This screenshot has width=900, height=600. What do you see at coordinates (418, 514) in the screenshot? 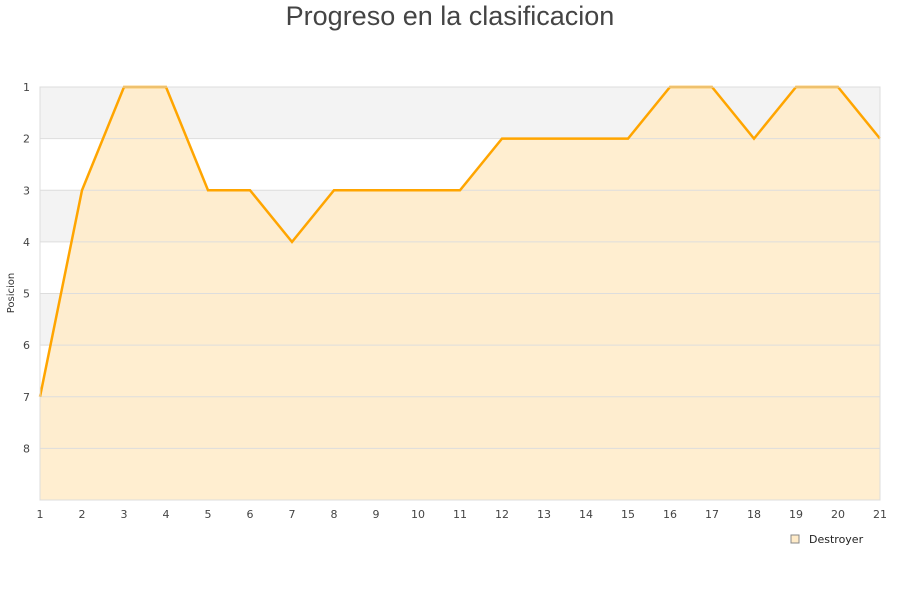
I see `x-tick-label: 10` at bounding box center [418, 514].